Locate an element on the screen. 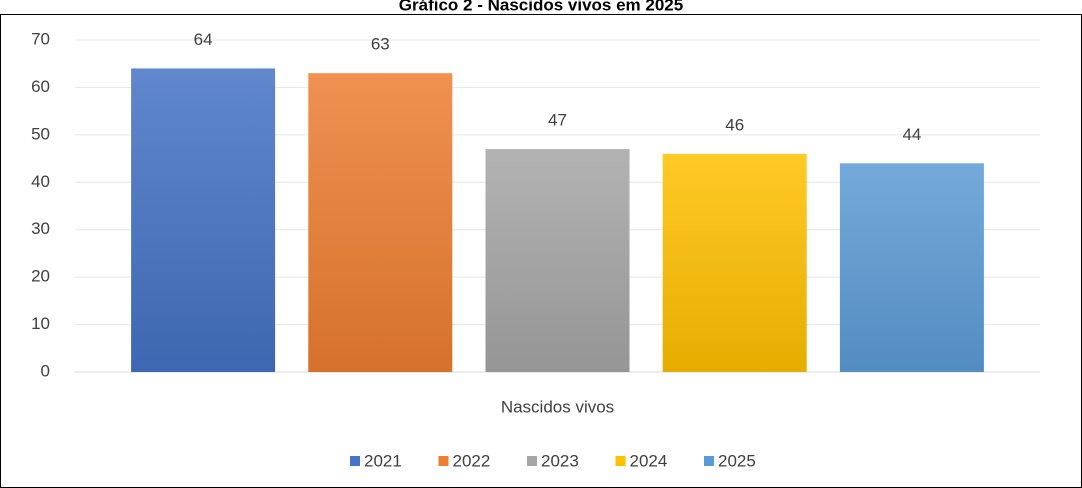 This screenshot has width=1082, height=488. legend-label: 2021 is located at coordinates (383, 460).